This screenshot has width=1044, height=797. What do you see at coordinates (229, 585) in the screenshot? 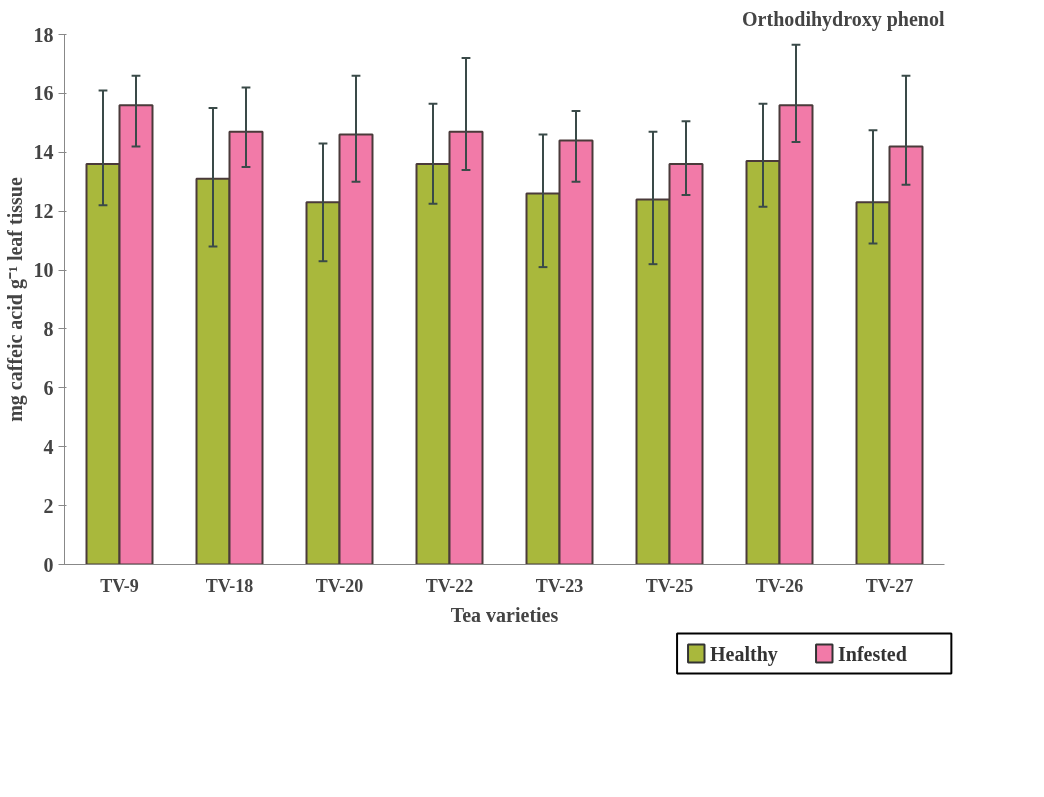
I see `x-tick-label: TV-18` at bounding box center [229, 585].